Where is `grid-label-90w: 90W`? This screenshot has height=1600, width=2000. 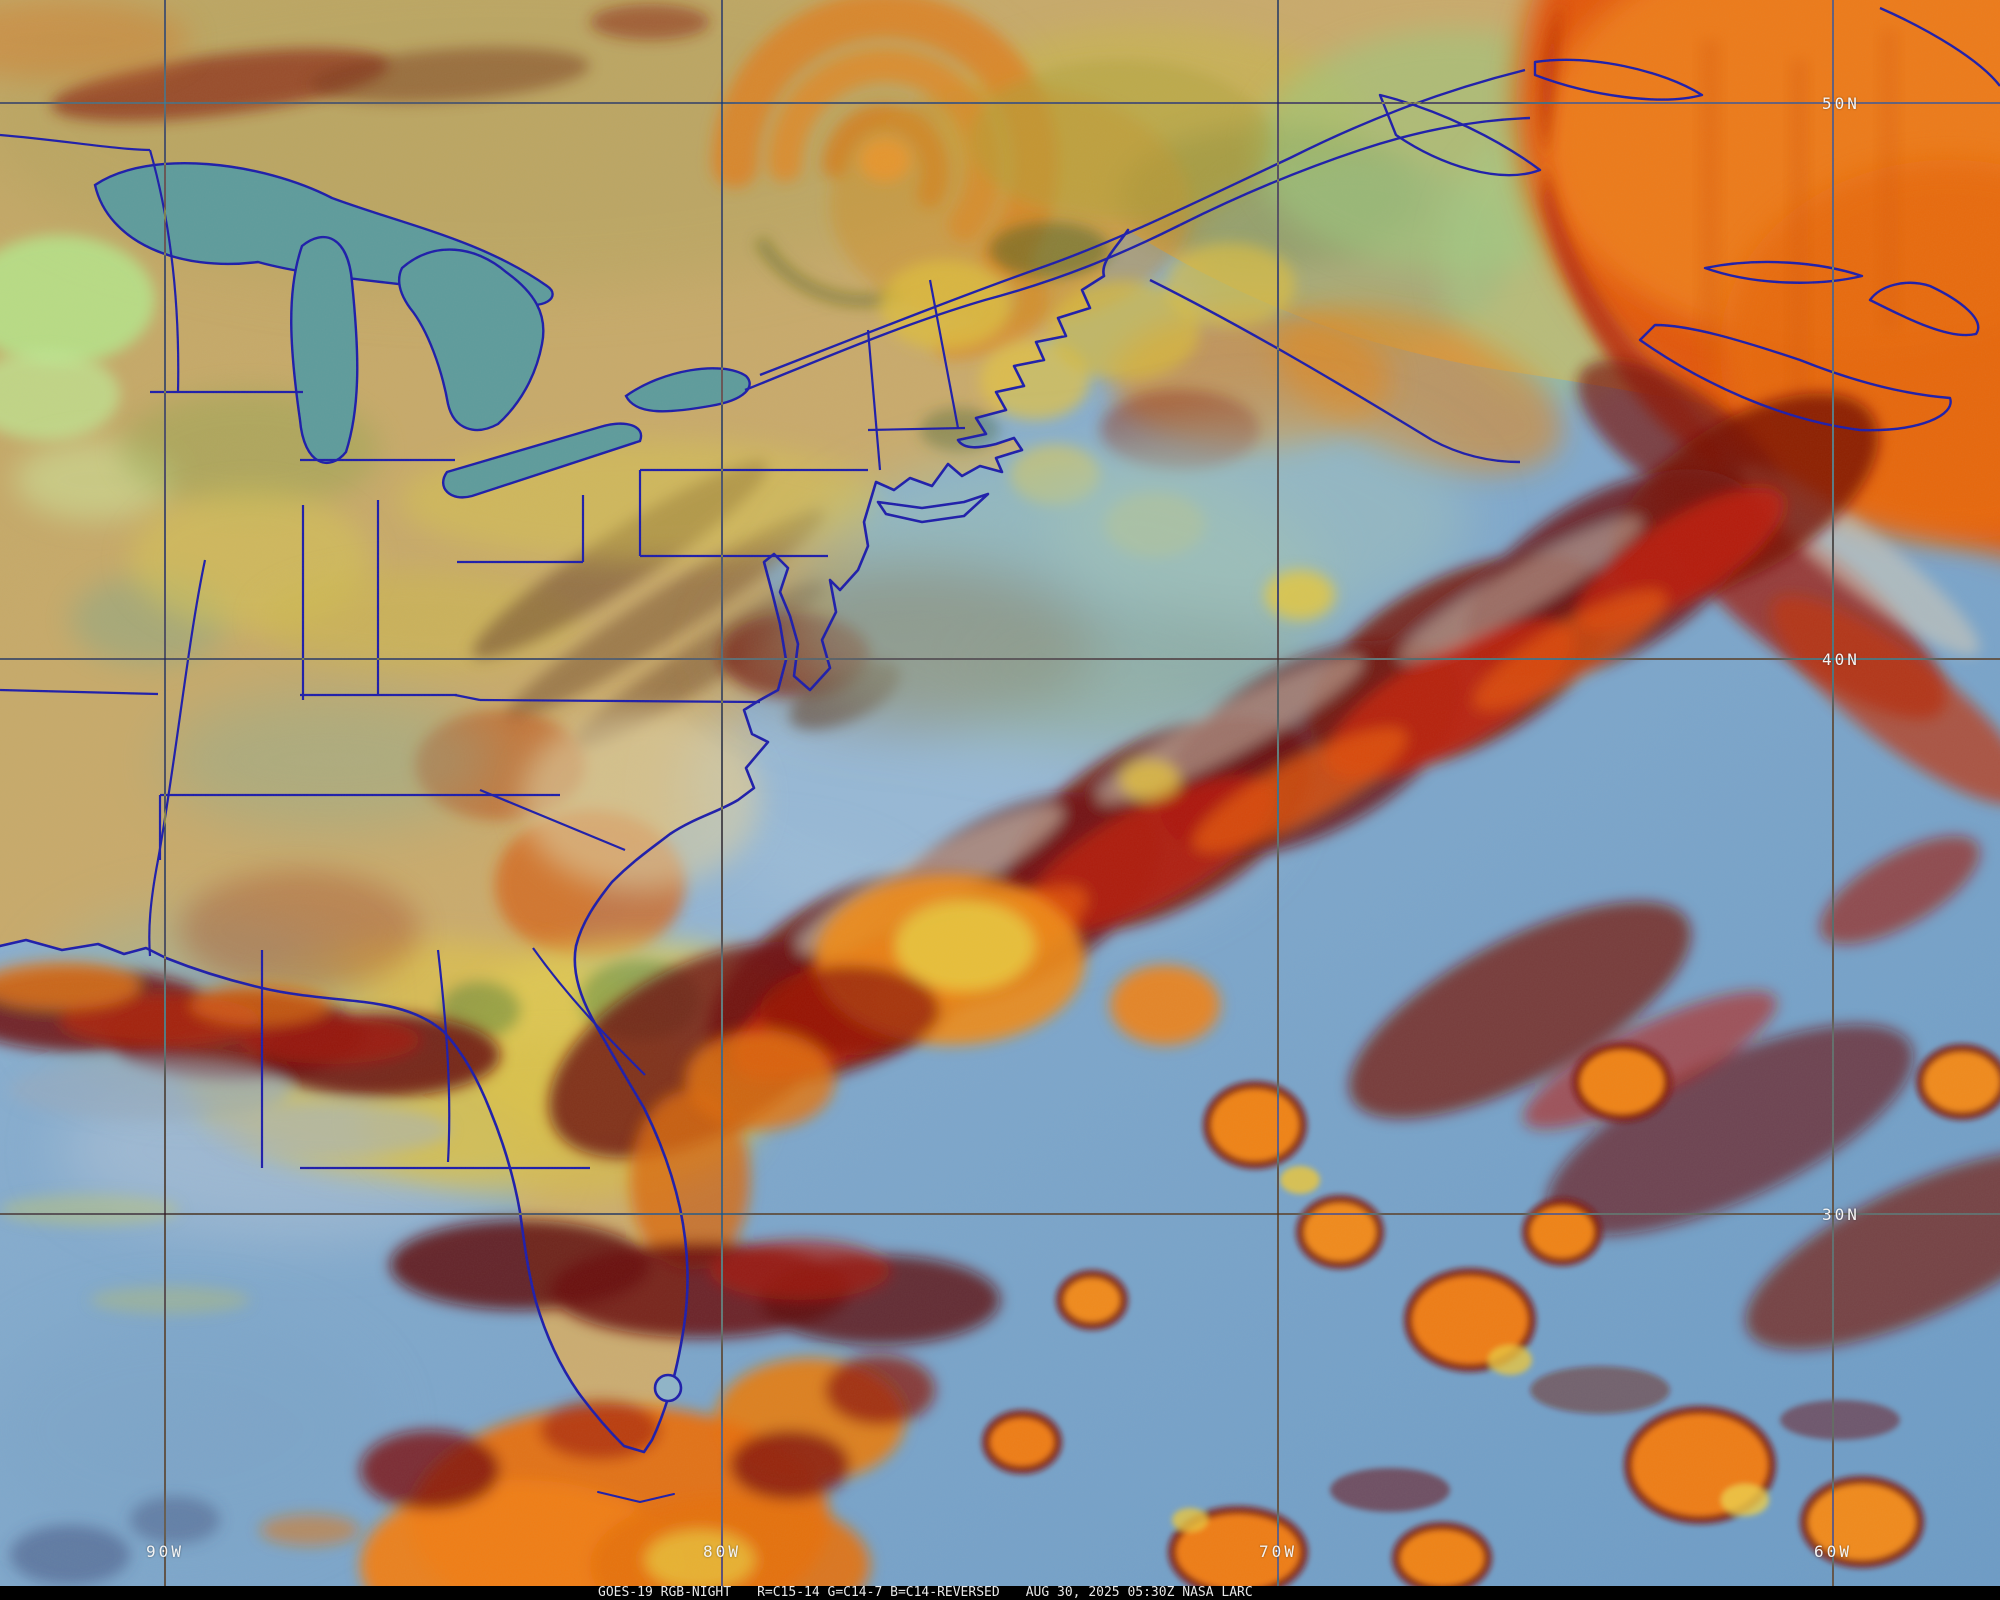 grid-label-90w: 90W is located at coordinates (165, 1551).